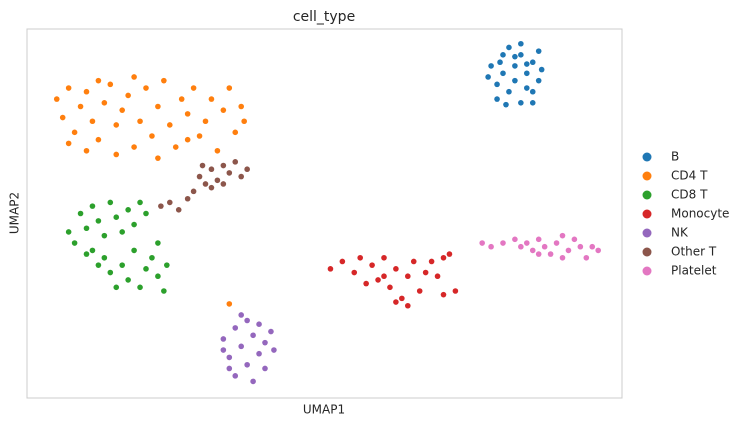 The height and width of the screenshot is (426, 744). I want to click on legend-label: CD4 T, so click(689, 176).